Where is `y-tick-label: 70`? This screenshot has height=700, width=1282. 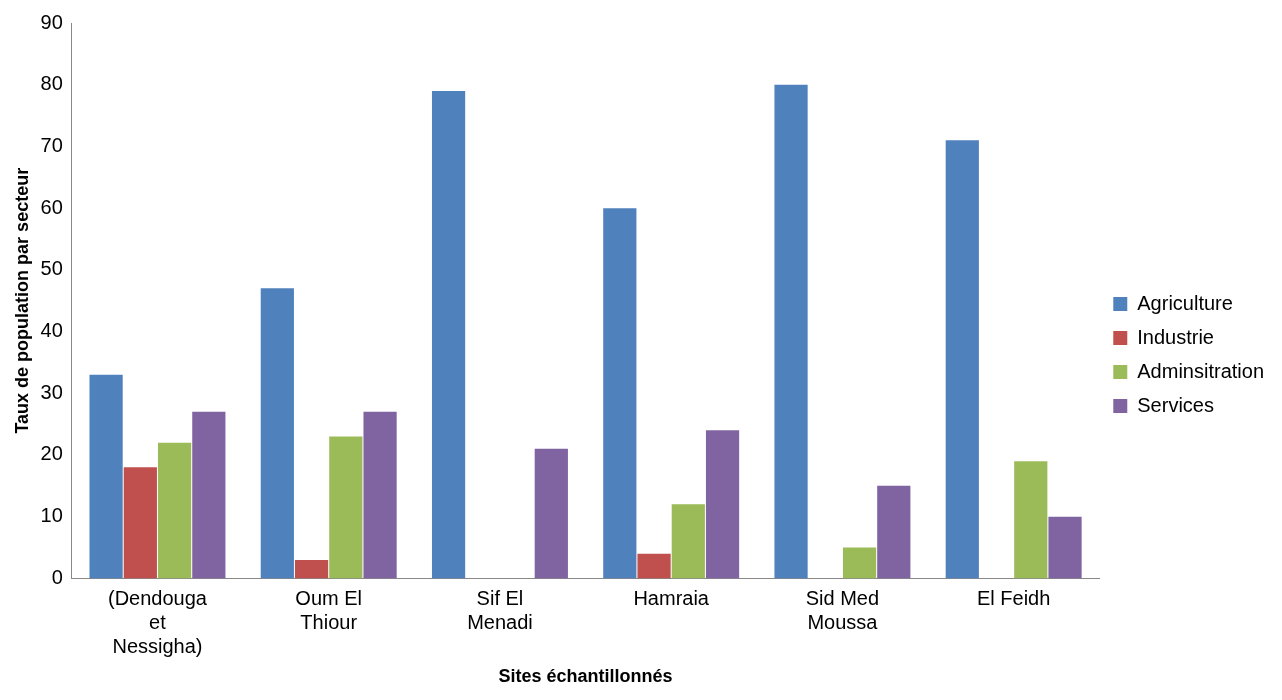
y-tick-label: 70 is located at coordinates (51, 144).